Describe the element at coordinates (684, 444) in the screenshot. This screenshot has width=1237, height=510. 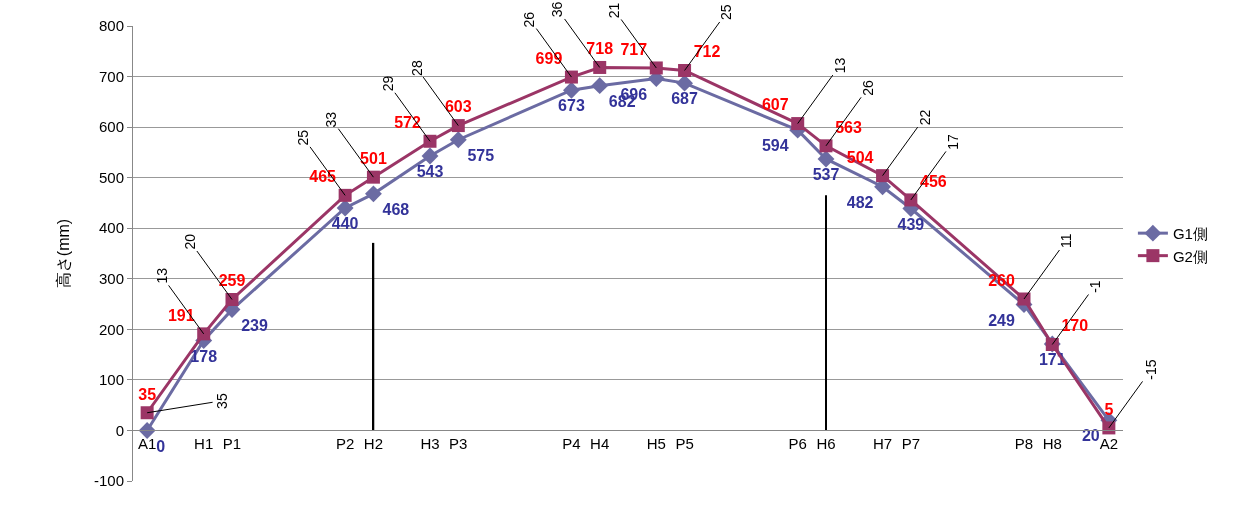
I see `x-tick-label: P5` at that location.